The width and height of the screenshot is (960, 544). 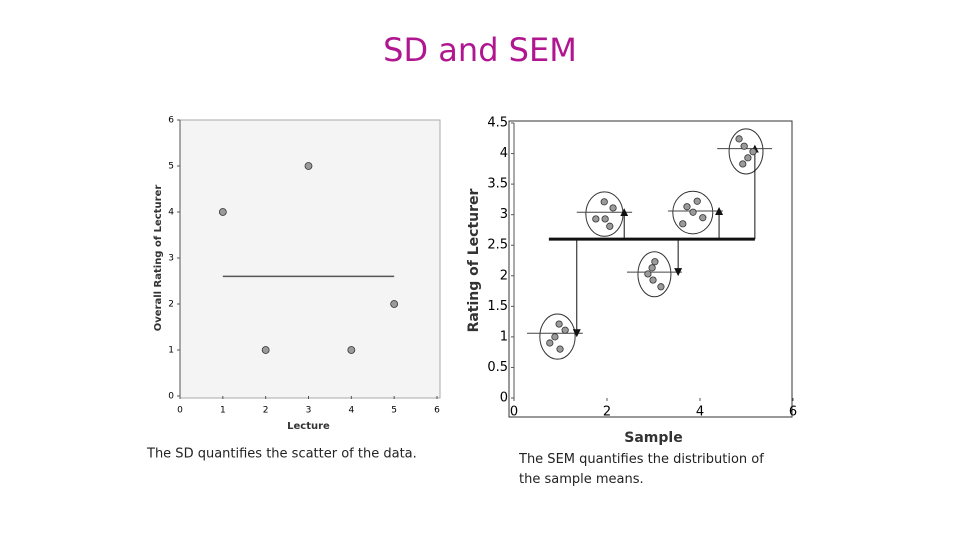 What do you see at coordinates (308, 426) in the screenshot?
I see `x-axis-label: Lecture` at bounding box center [308, 426].